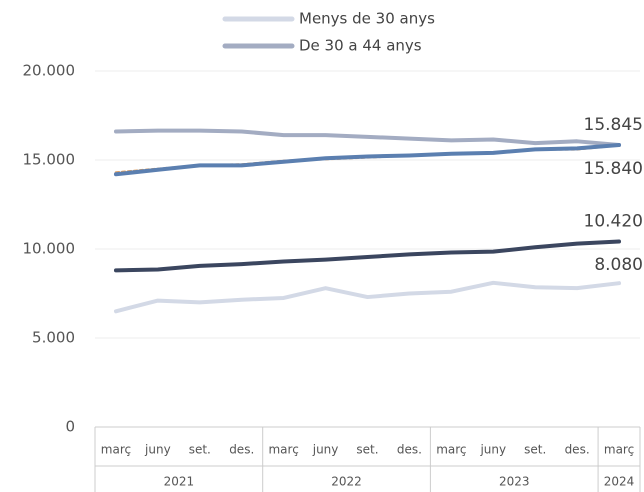 This screenshot has height=492, width=644. I want to click on legend-label: De 30 a 44 anys, so click(360, 46).